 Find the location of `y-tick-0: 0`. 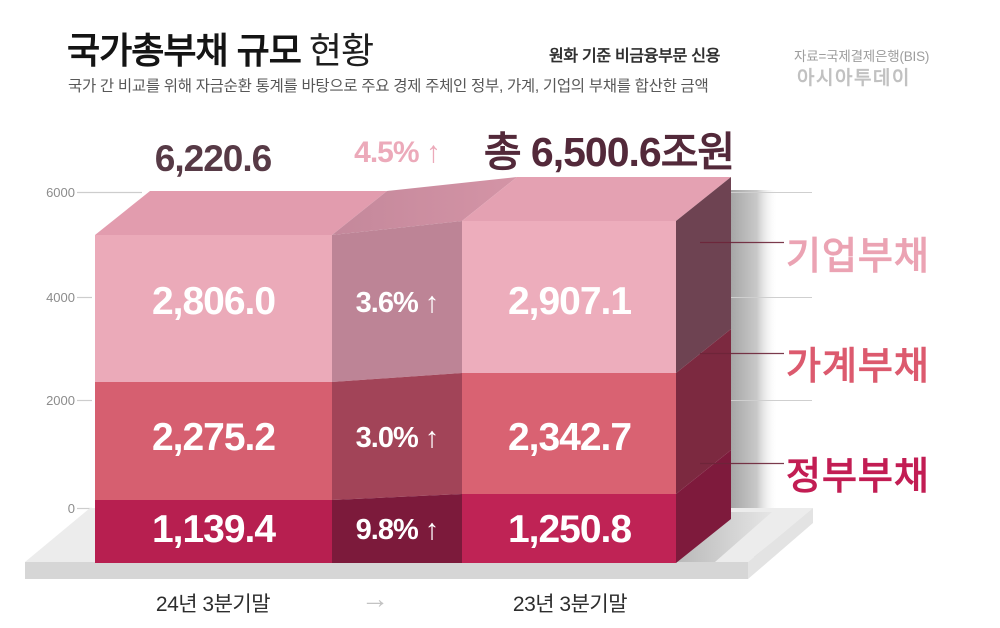

y-tick-0: 0 is located at coordinates (71, 508).